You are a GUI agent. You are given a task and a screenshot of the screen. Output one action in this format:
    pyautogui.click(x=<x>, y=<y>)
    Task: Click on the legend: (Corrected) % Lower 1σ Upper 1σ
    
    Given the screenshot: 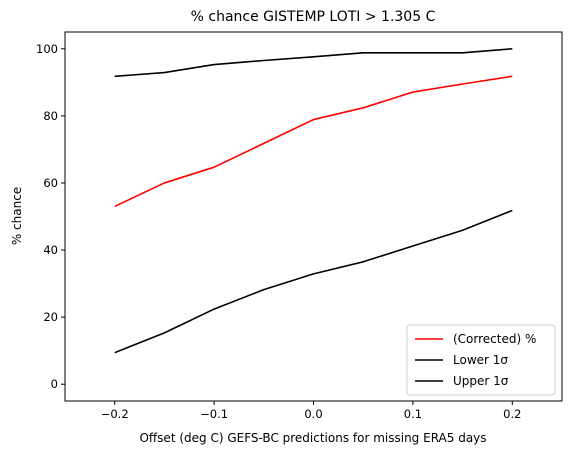 What is the action you would take?
    pyautogui.click(x=481, y=360)
    